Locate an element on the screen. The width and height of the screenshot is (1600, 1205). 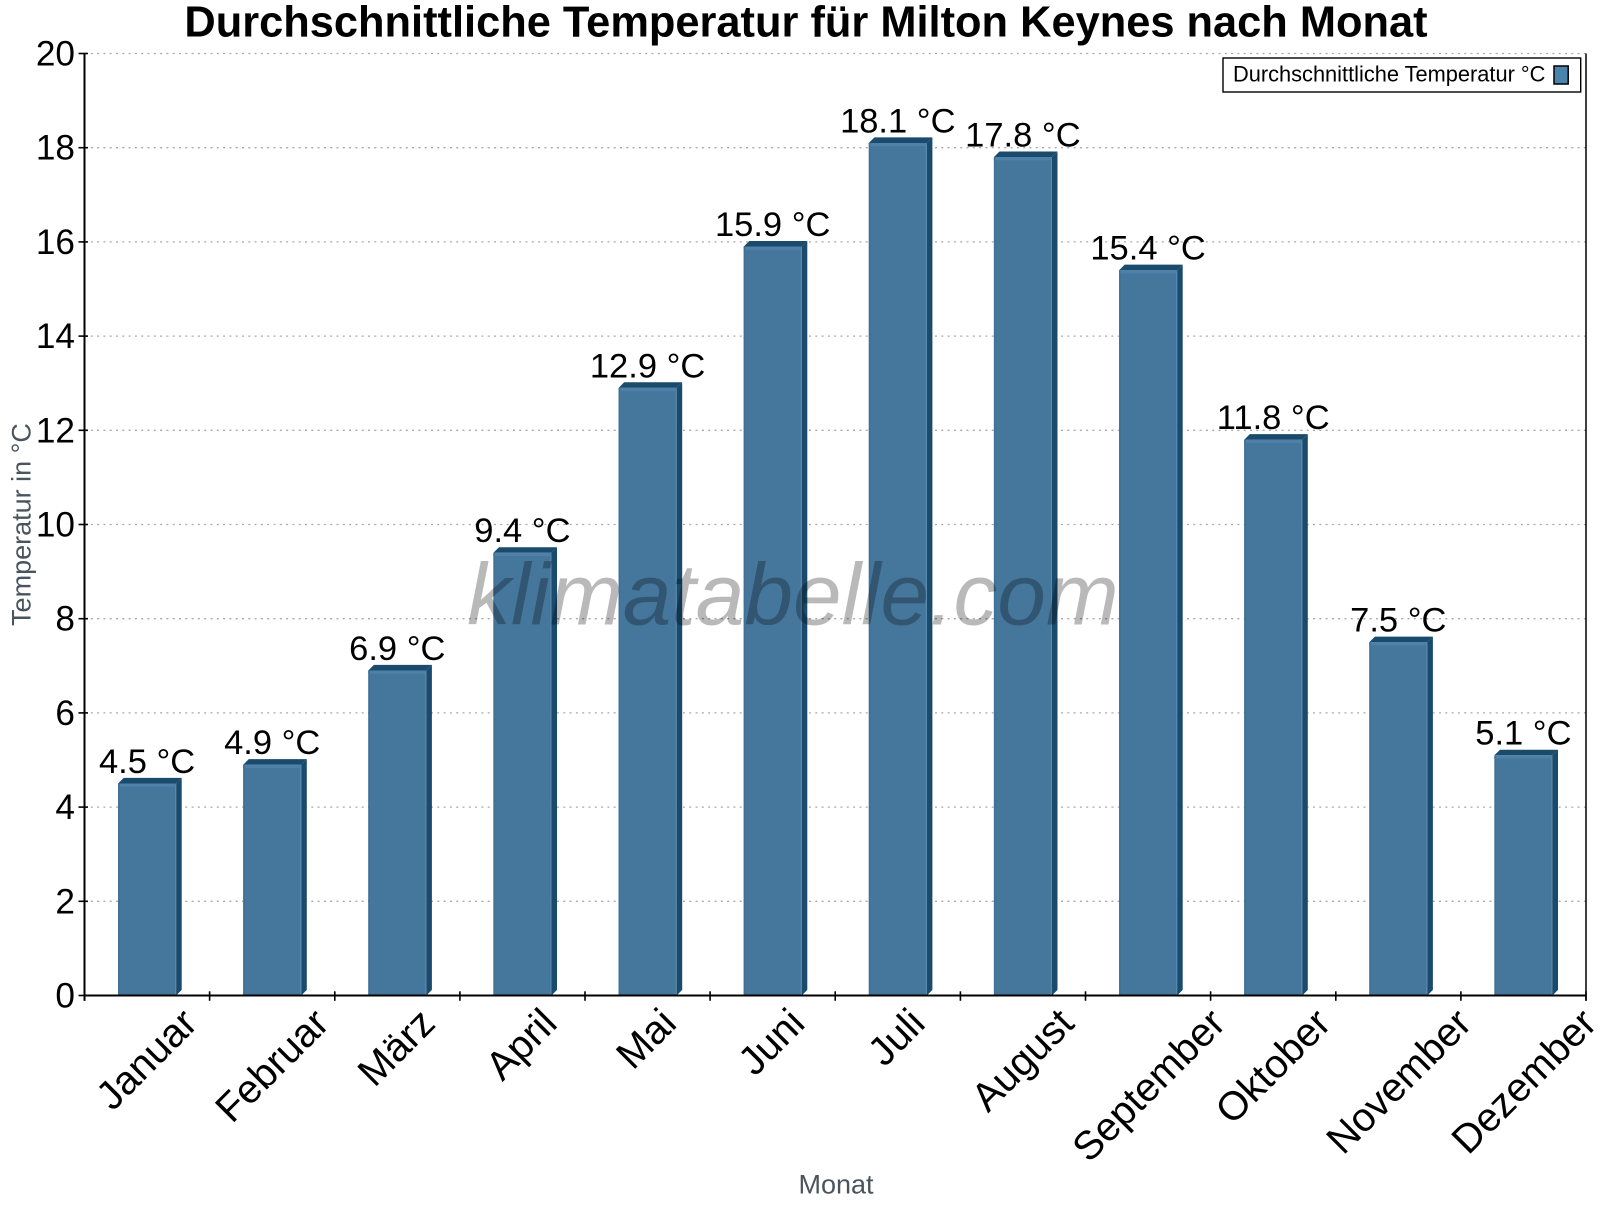
svg-text: Monat is located at coordinates (836, 1185).